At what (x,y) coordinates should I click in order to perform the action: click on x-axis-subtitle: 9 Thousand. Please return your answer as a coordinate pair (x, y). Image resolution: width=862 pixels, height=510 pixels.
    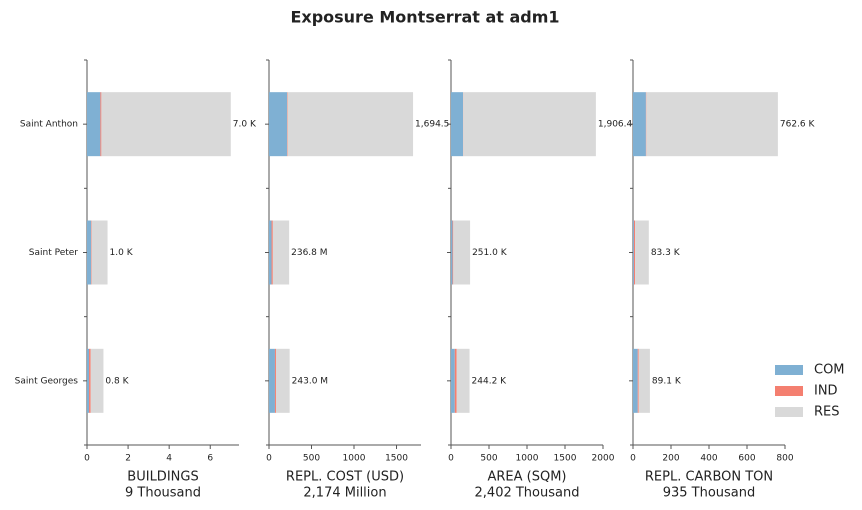
    Looking at the image, I should click on (163, 493).